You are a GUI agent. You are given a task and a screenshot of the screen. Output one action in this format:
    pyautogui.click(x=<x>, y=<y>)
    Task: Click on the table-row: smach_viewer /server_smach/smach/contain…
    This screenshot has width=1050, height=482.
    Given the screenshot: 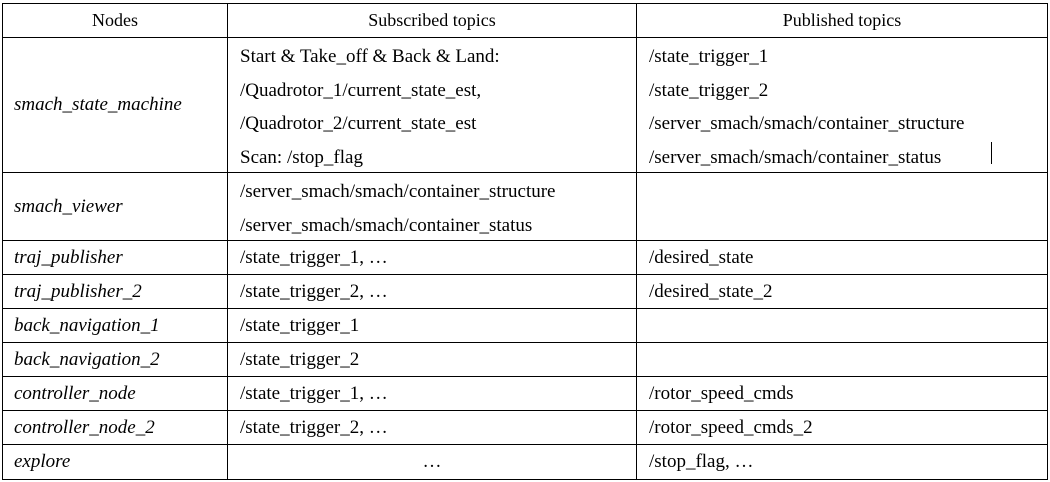 What is the action you would take?
    pyautogui.click(x=525, y=207)
    